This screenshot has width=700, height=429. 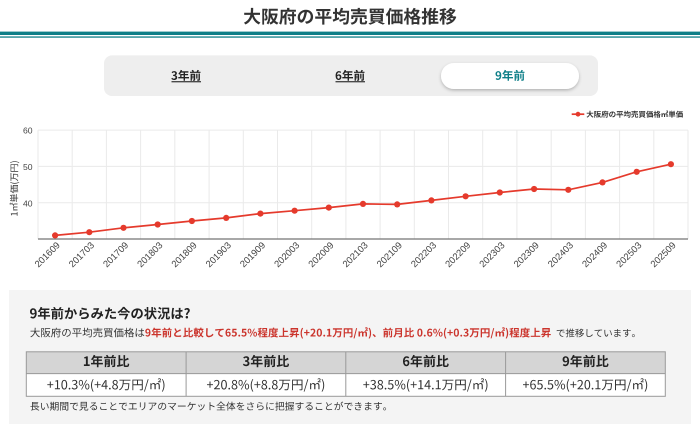 What do you see at coordinates (28, 167) in the screenshot?
I see `svg-text: 50` at bounding box center [28, 167].